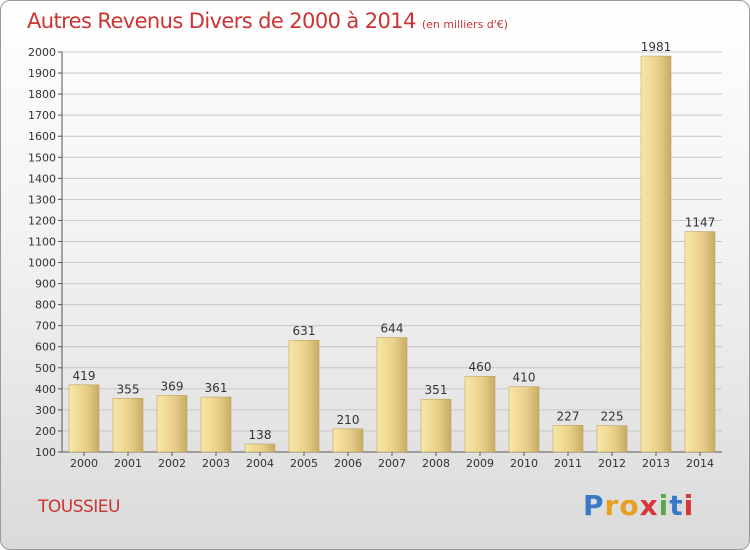  What do you see at coordinates (304, 463) in the screenshot?
I see `x-tick-label: 2005` at bounding box center [304, 463].